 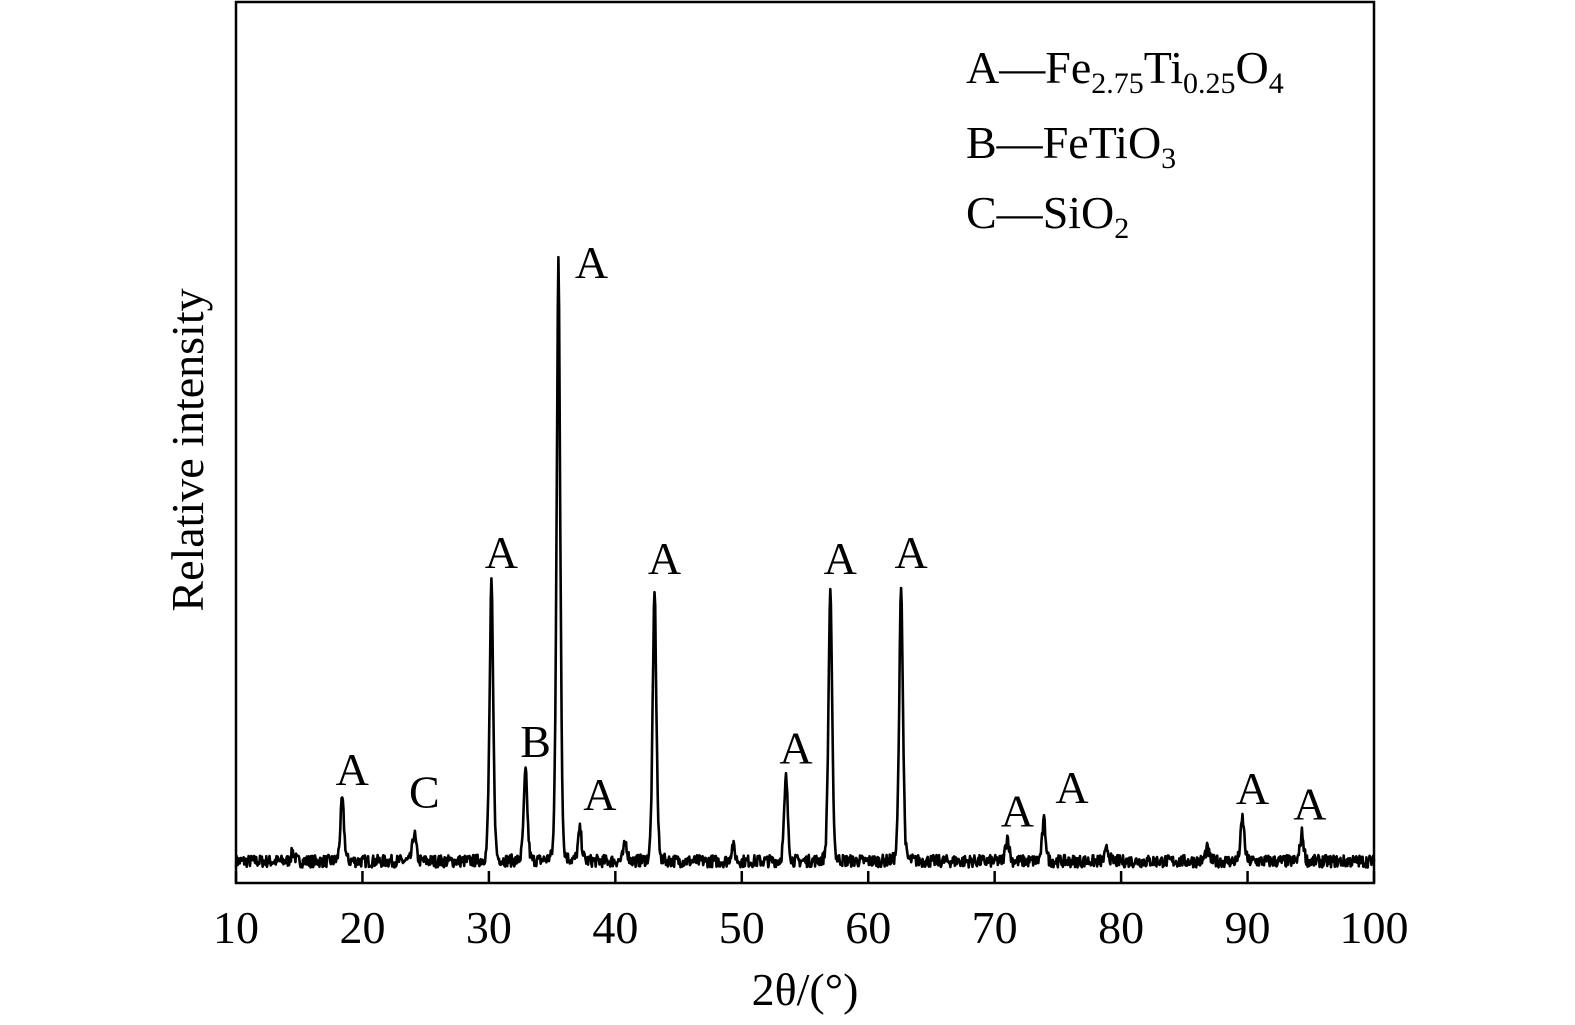 I want to click on peak-label-A-3: A, so click(x=501, y=552).